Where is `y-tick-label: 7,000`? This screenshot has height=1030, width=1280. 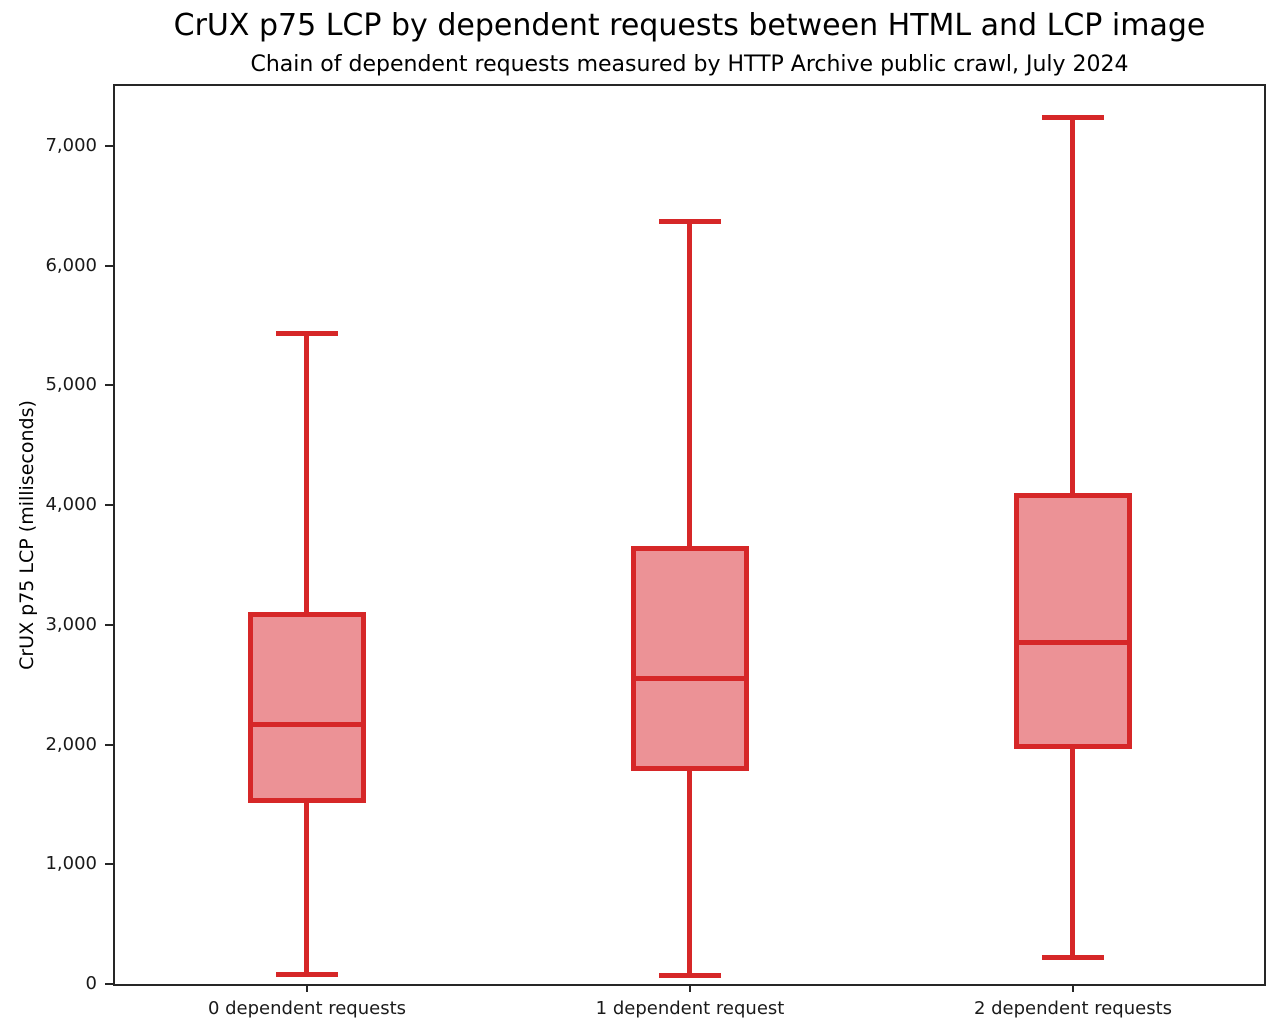
y-tick-label: 7,000 is located at coordinates (71, 145).